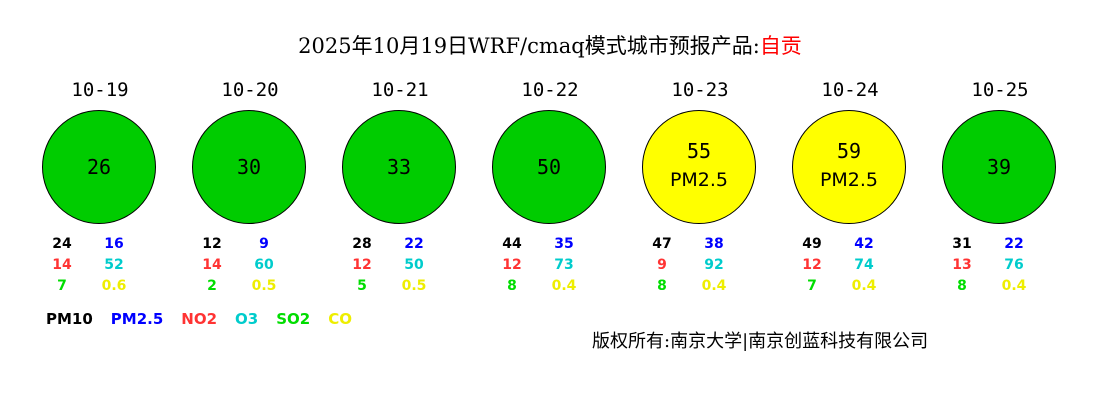 The height and width of the screenshot is (400, 1100). I want to click on day-date-label: 10-19, so click(100, 90).